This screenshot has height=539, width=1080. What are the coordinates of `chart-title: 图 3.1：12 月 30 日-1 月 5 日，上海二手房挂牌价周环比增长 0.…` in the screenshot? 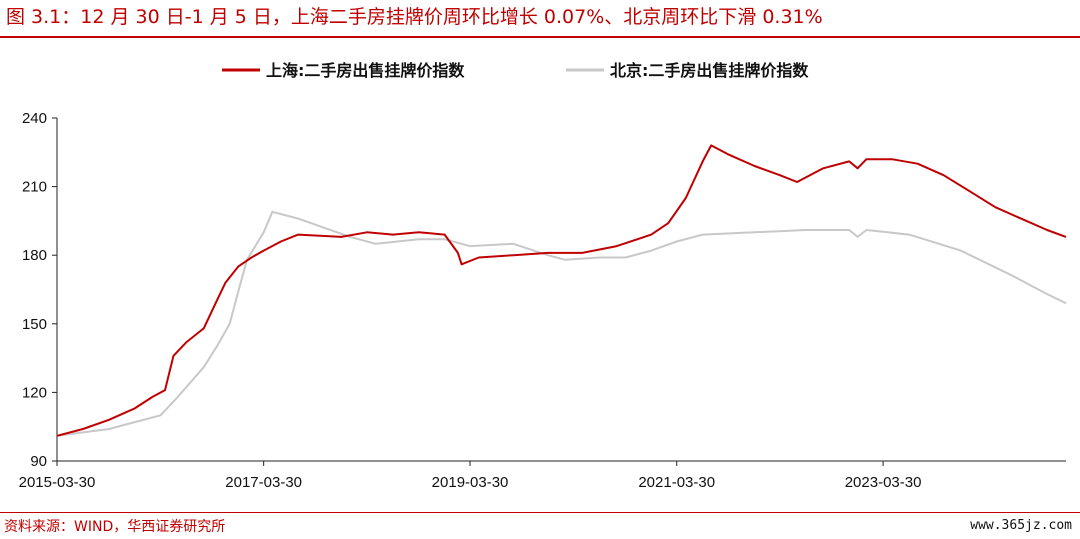 It's located at (414, 17).